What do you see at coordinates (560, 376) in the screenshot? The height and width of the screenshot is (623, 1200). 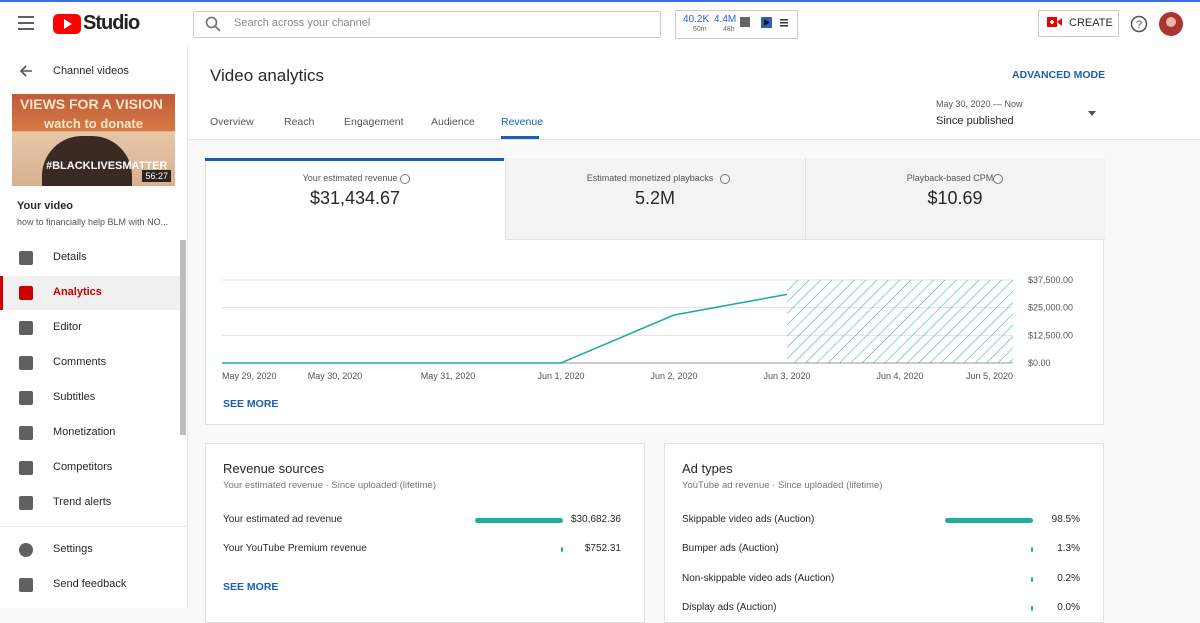 I see `x-tick-label: Jun 1, 2020` at bounding box center [560, 376].